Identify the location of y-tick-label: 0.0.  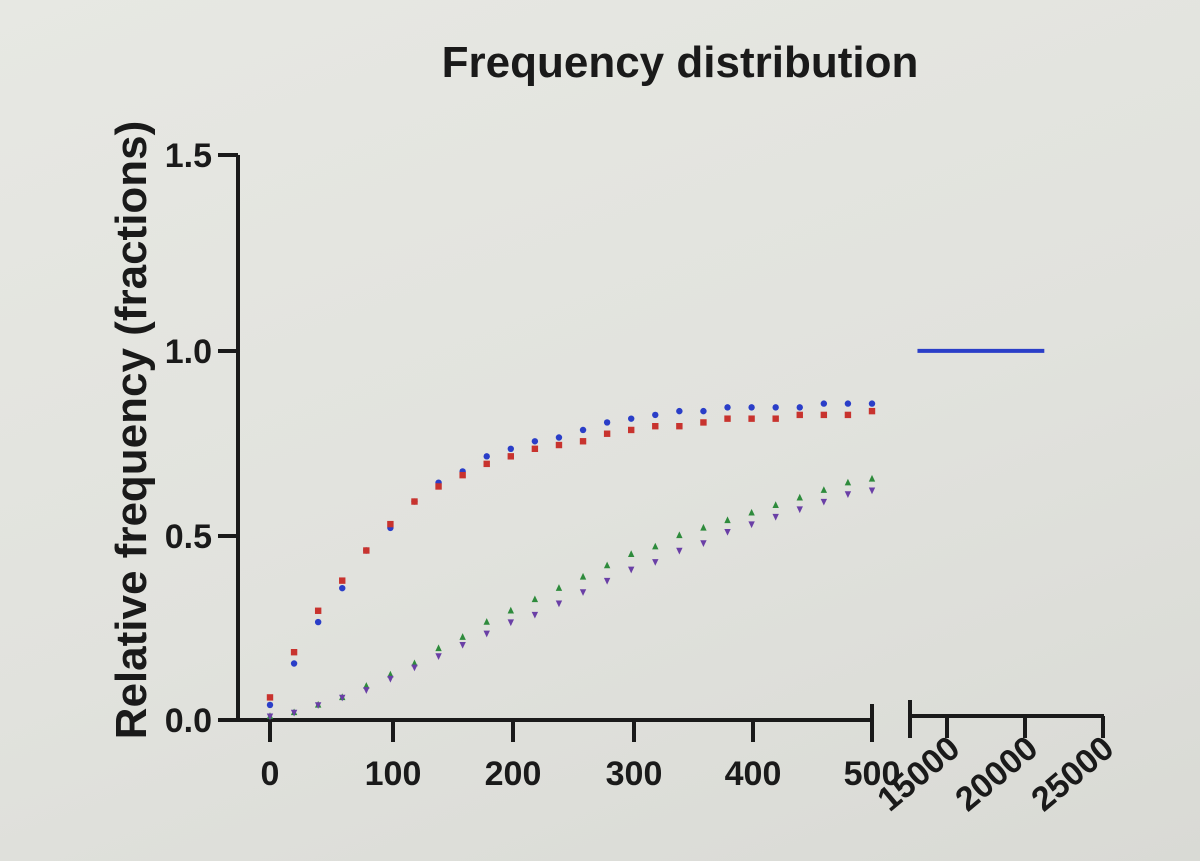
(188, 721).